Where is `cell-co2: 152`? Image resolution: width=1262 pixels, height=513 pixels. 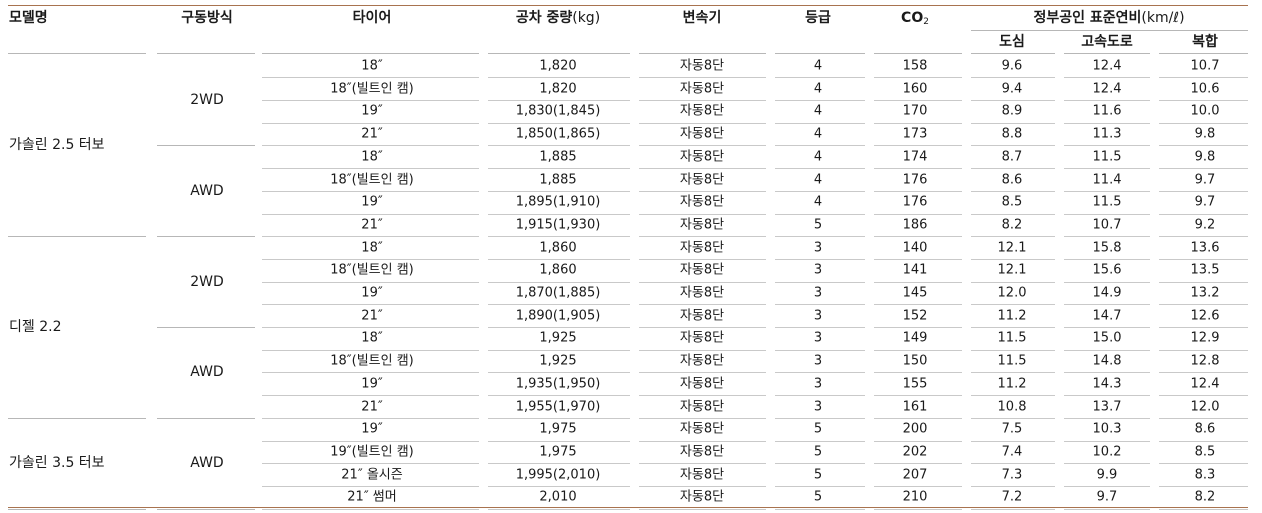
cell-co2: 152 is located at coordinates (915, 316).